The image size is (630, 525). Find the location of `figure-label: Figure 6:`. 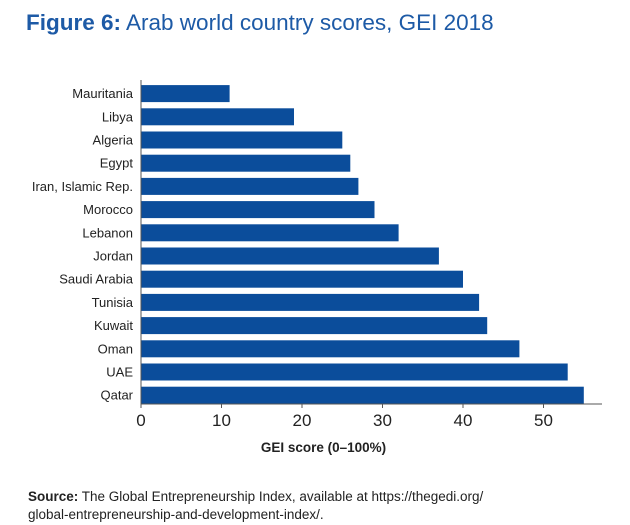

figure-label: Figure 6: is located at coordinates (74, 22).